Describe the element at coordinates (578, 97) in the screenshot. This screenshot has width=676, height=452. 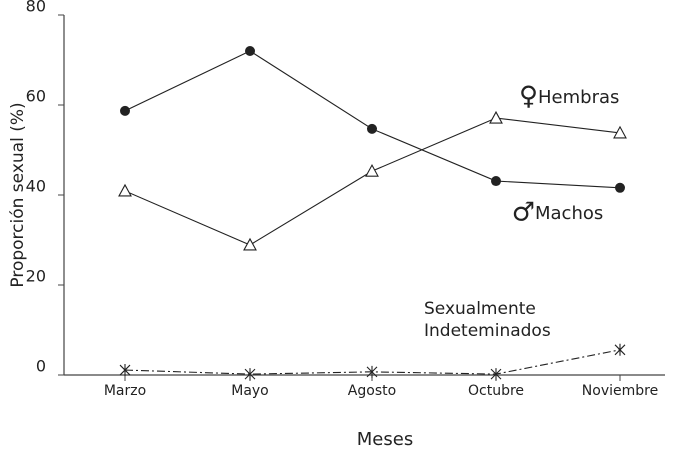
I see `legend-label: Hembras` at that location.